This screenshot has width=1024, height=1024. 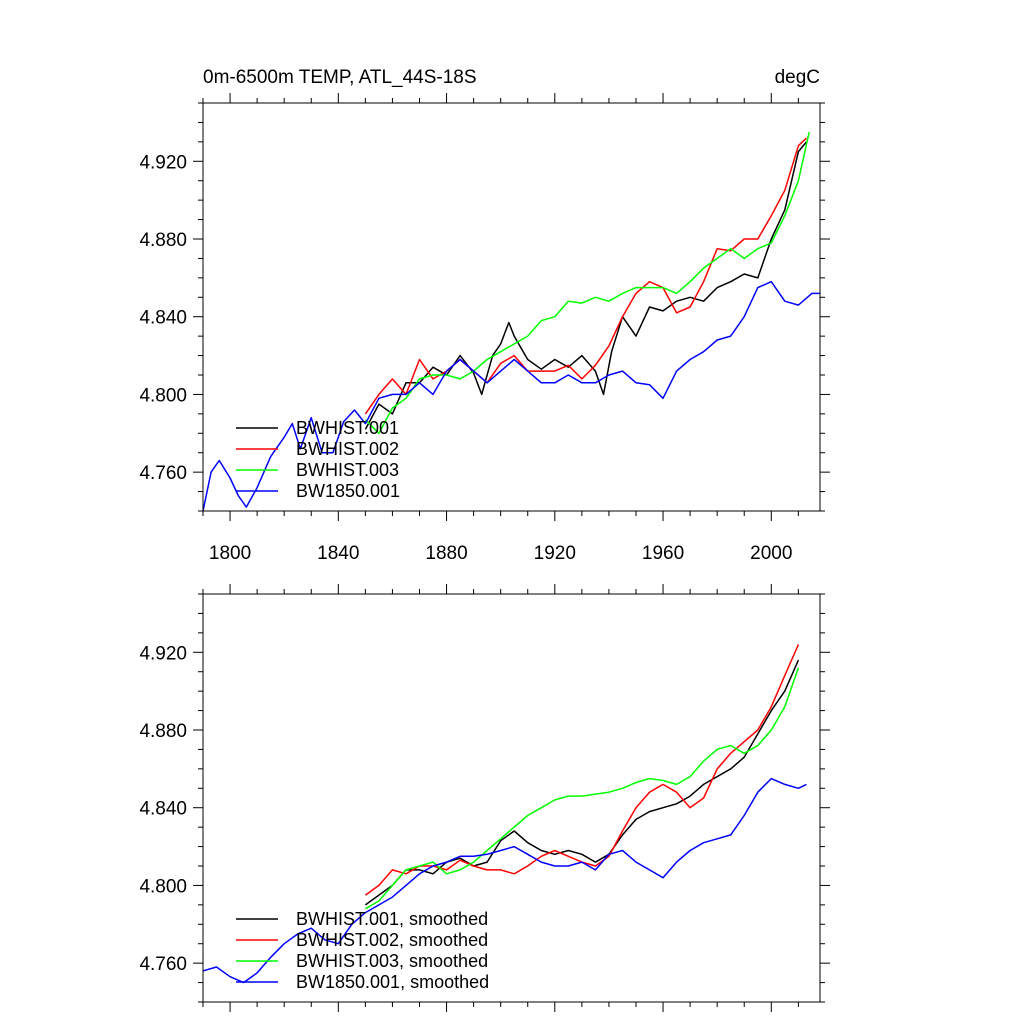 What do you see at coordinates (555, 553) in the screenshot?
I see `x-tick-label: 1920` at bounding box center [555, 553].